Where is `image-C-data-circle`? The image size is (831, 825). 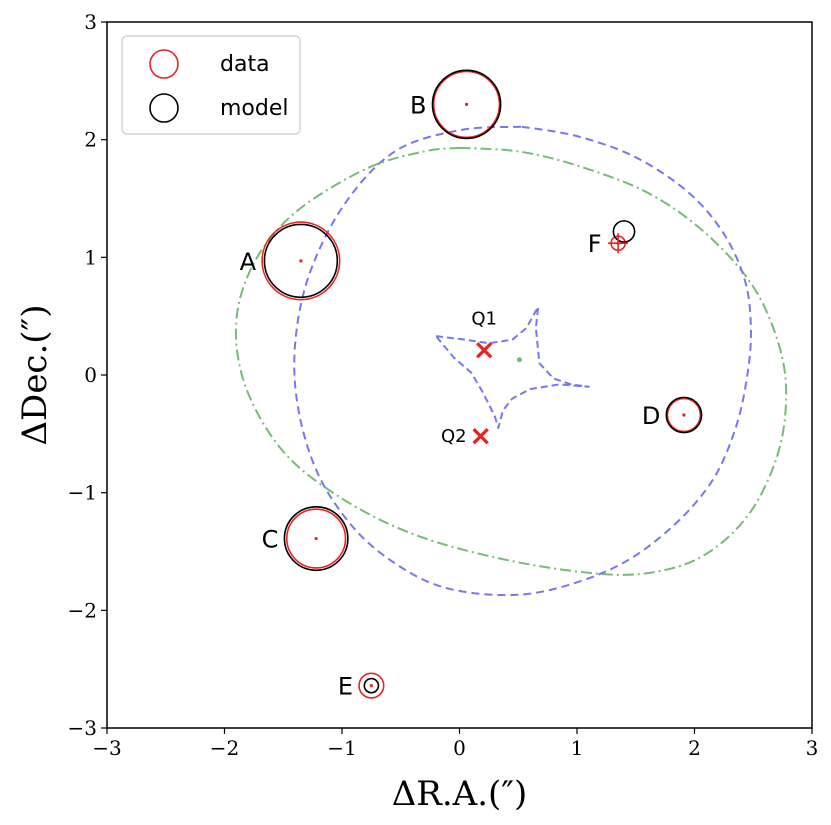 image-C-data-circle is located at coordinates (316, 538).